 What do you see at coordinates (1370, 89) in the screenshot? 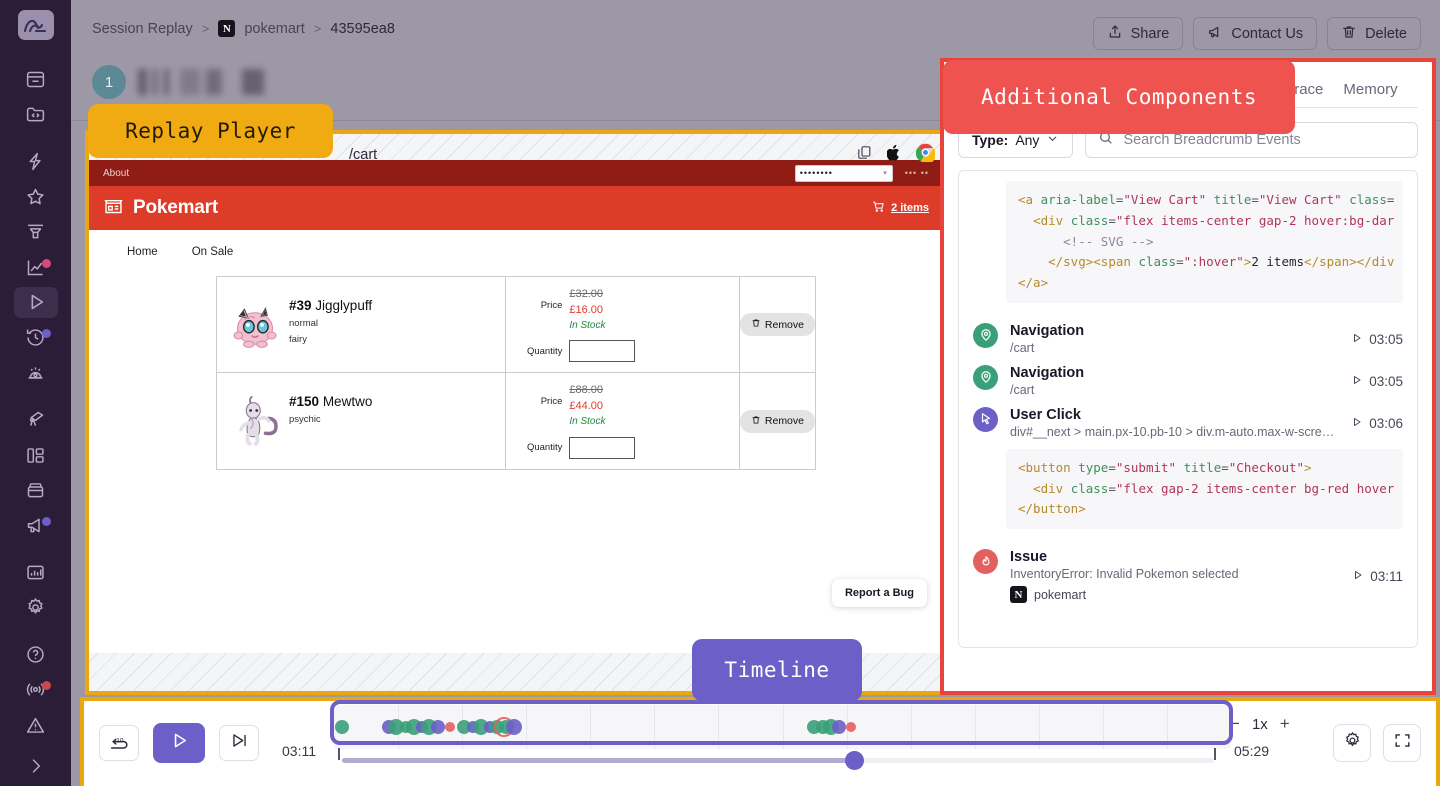
I see `tab-memory: Memory` at bounding box center [1370, 89].